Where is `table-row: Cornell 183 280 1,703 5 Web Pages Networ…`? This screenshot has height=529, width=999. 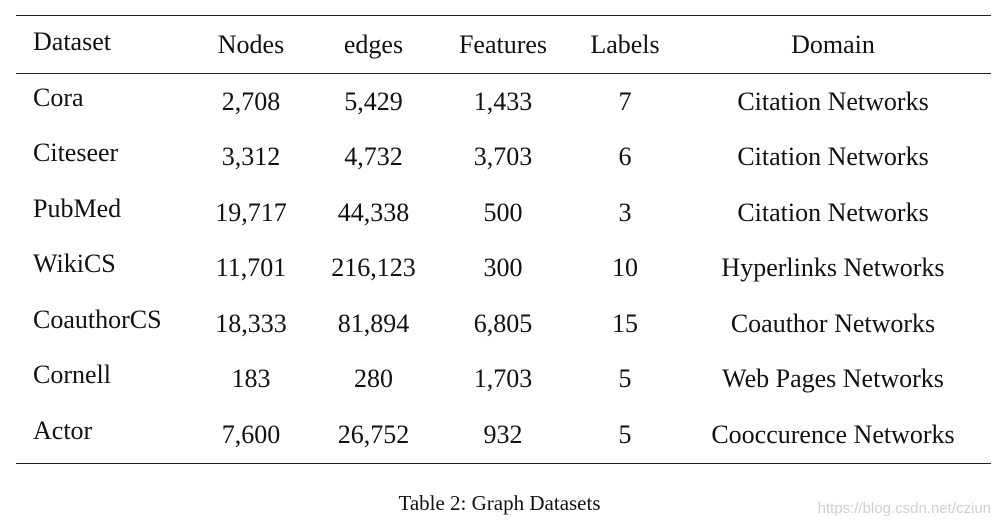
table-row: Cornell 183 280 1,703 5 Web Pages Networ… is located at coordinates (503, 380).